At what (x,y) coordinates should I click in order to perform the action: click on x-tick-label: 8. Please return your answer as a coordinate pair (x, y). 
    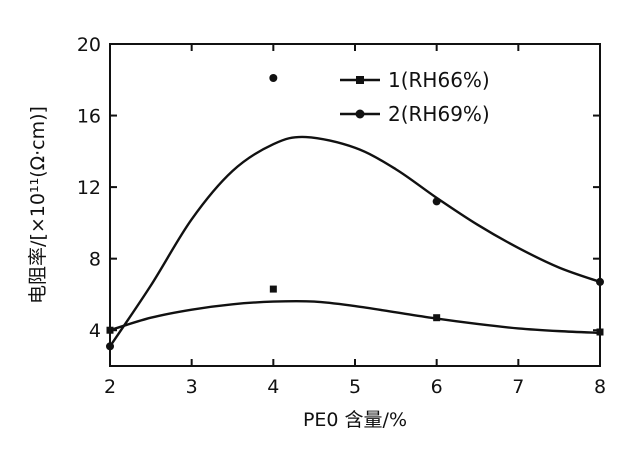
    Looking at the image, I should click on (600, 387).